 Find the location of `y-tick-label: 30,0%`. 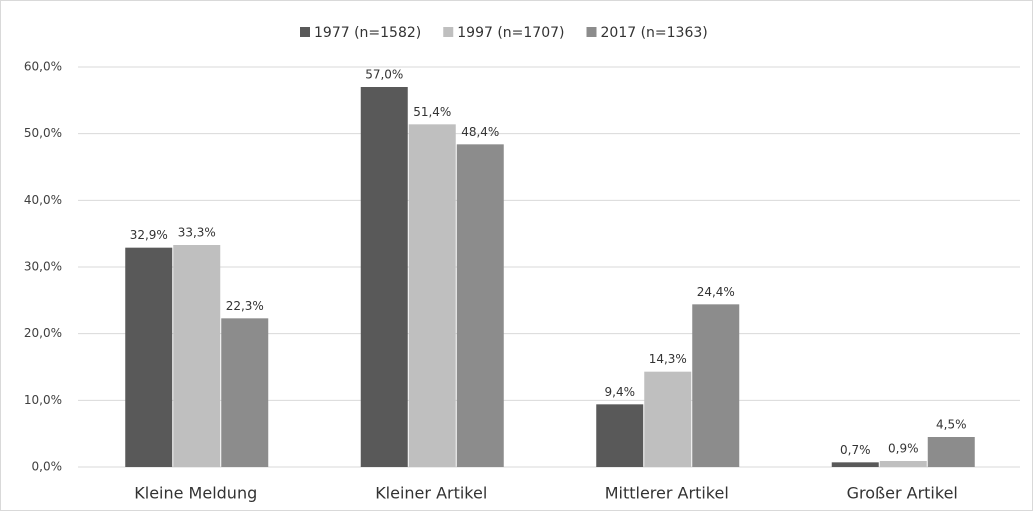

y-tick-label: 30,0% is located at coordinates (43, 267).